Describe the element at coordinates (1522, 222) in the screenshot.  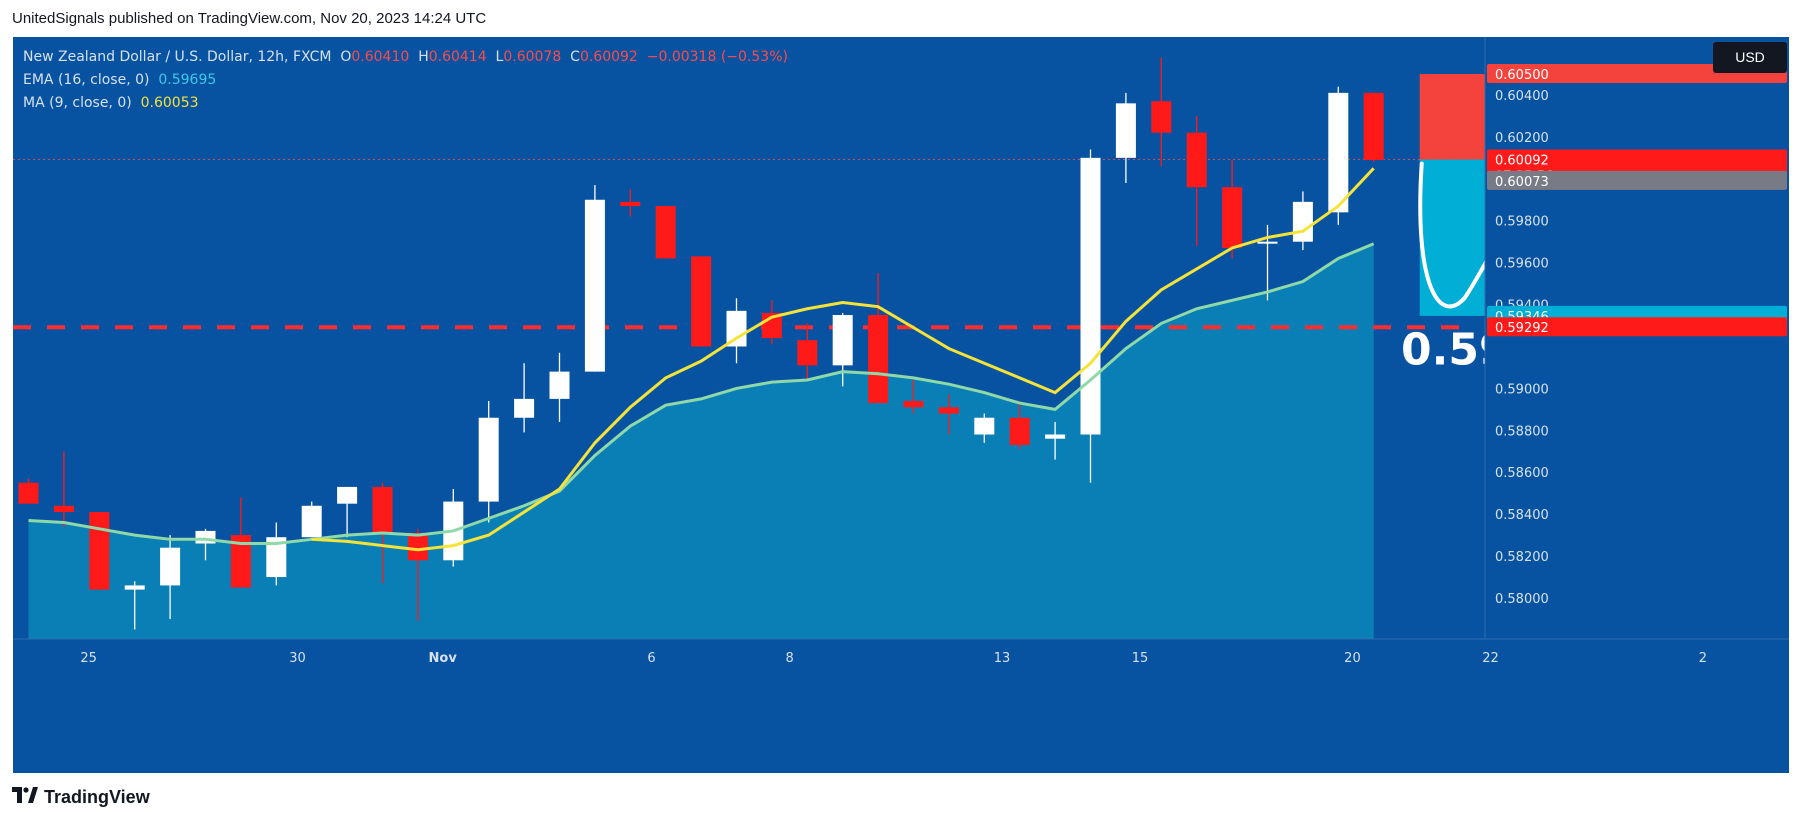
I see `y-tick-label: 0.59800` at that location.